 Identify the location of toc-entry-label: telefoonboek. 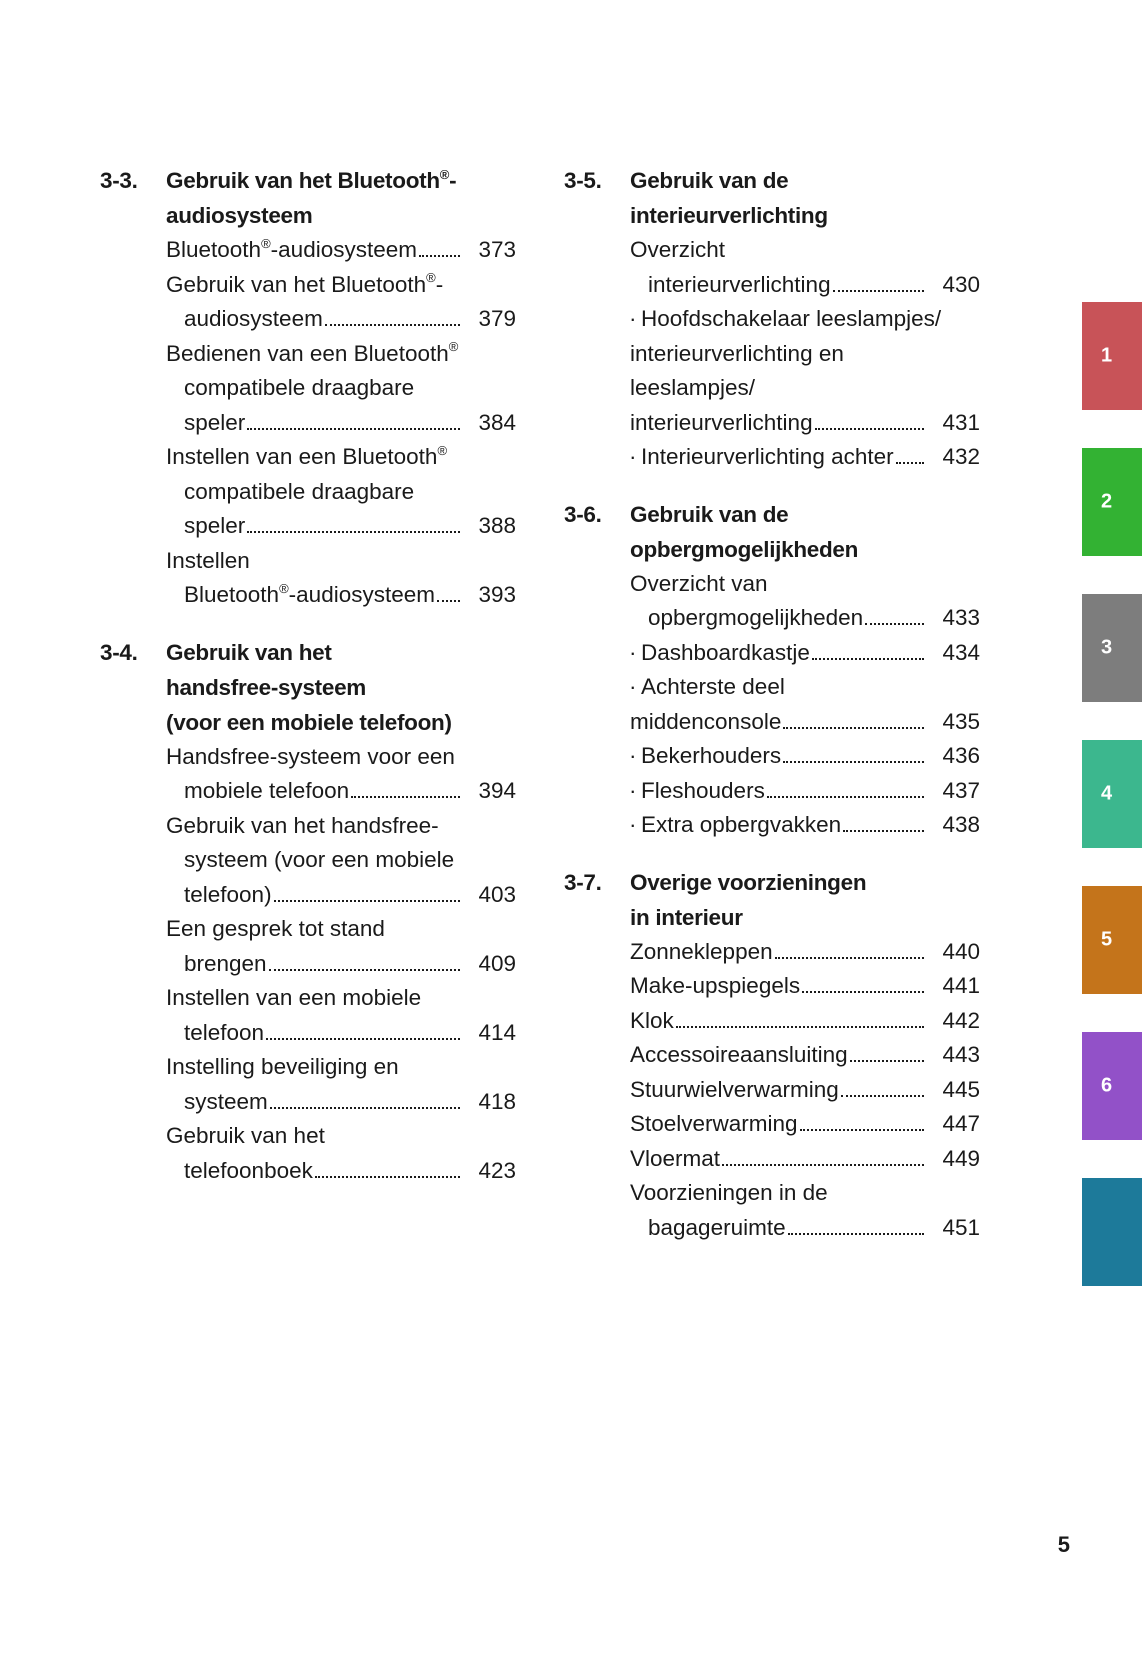
(248, 1170).